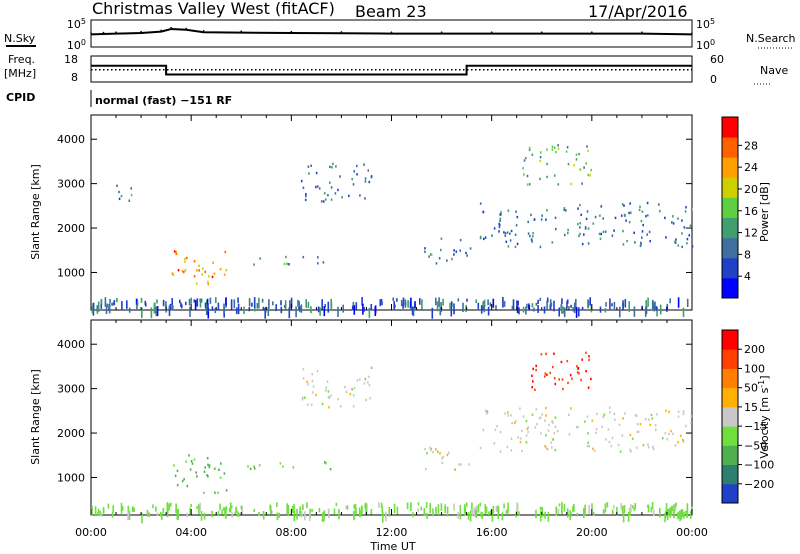  What do you see at coordinates (771, 38) in the screenshot?
I see `nsearch-label: N.Search` at bounding box center [771, 38].